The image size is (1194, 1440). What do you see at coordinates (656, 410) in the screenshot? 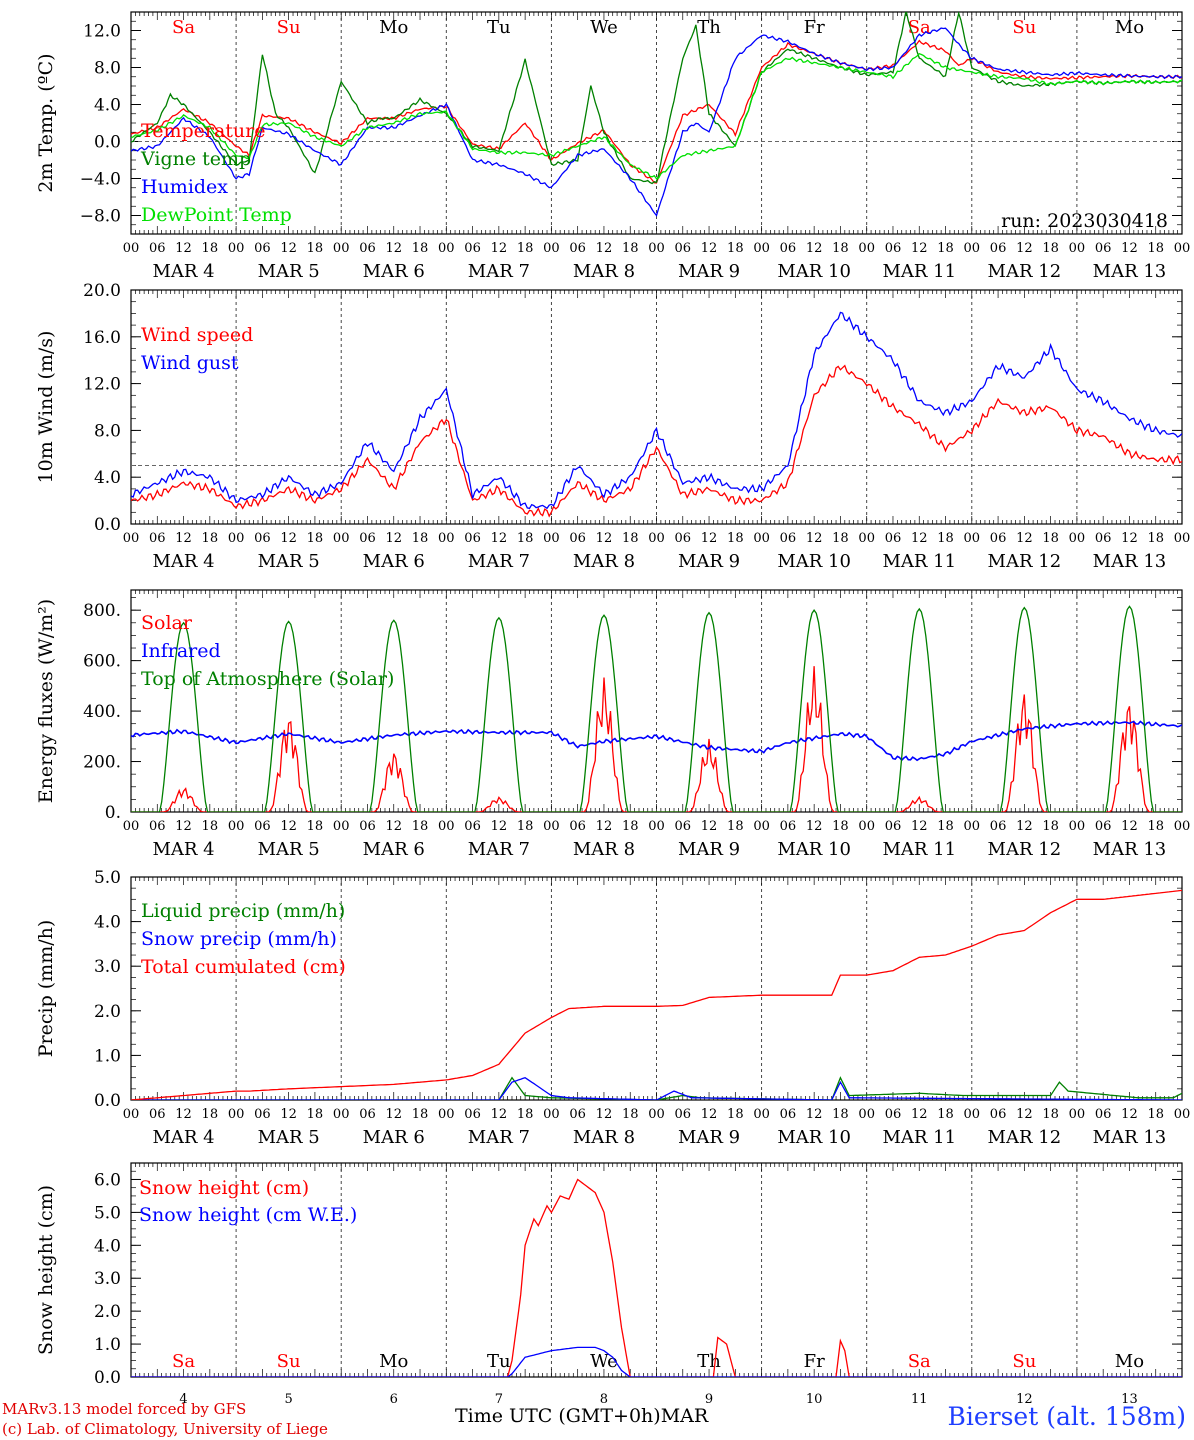
I see `series-line-wind-gust` at bounding box center [656, 410].